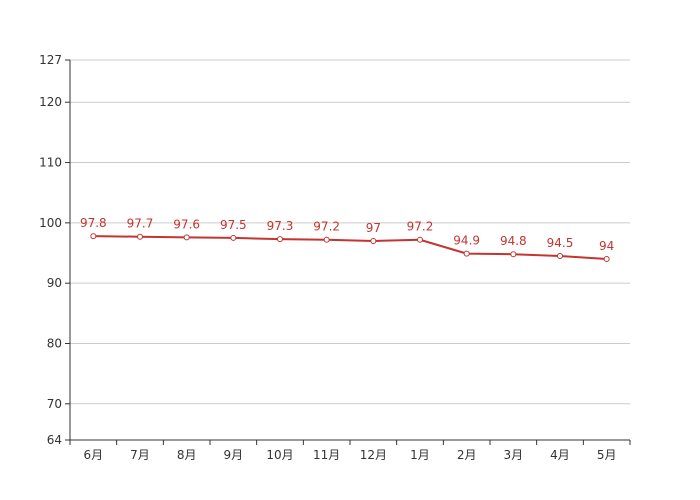  What do you see at coordinates (93, 223) in the screenshot?
I see `data-label: 97.8` at bounding box center [93, 223].